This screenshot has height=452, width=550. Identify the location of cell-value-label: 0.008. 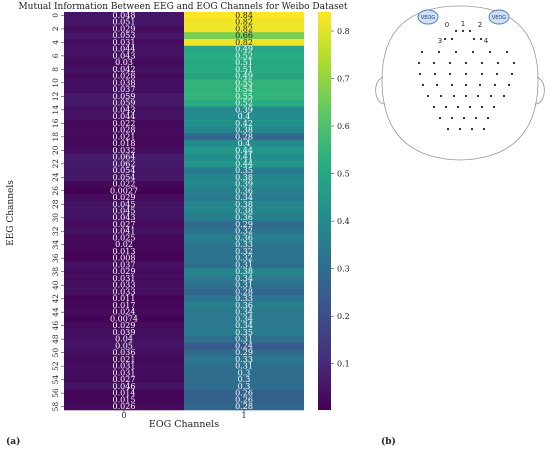
(124, 258).